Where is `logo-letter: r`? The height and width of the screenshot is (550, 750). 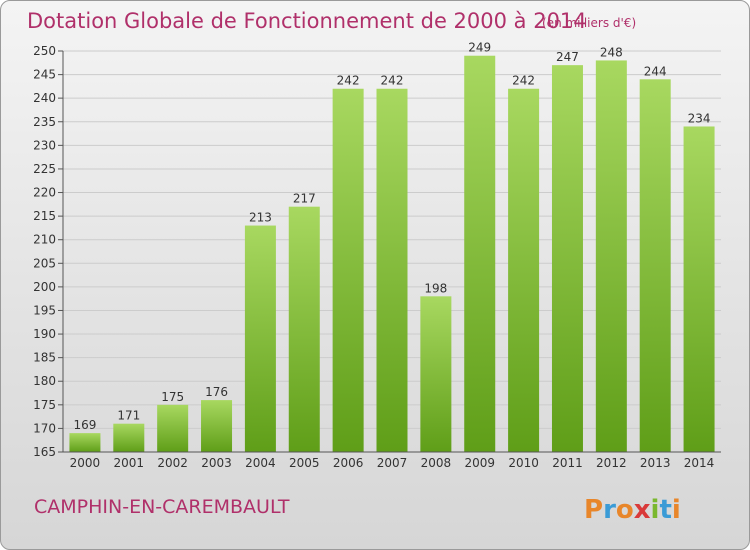
logo-letter: r is located at coordinates (609, 510).